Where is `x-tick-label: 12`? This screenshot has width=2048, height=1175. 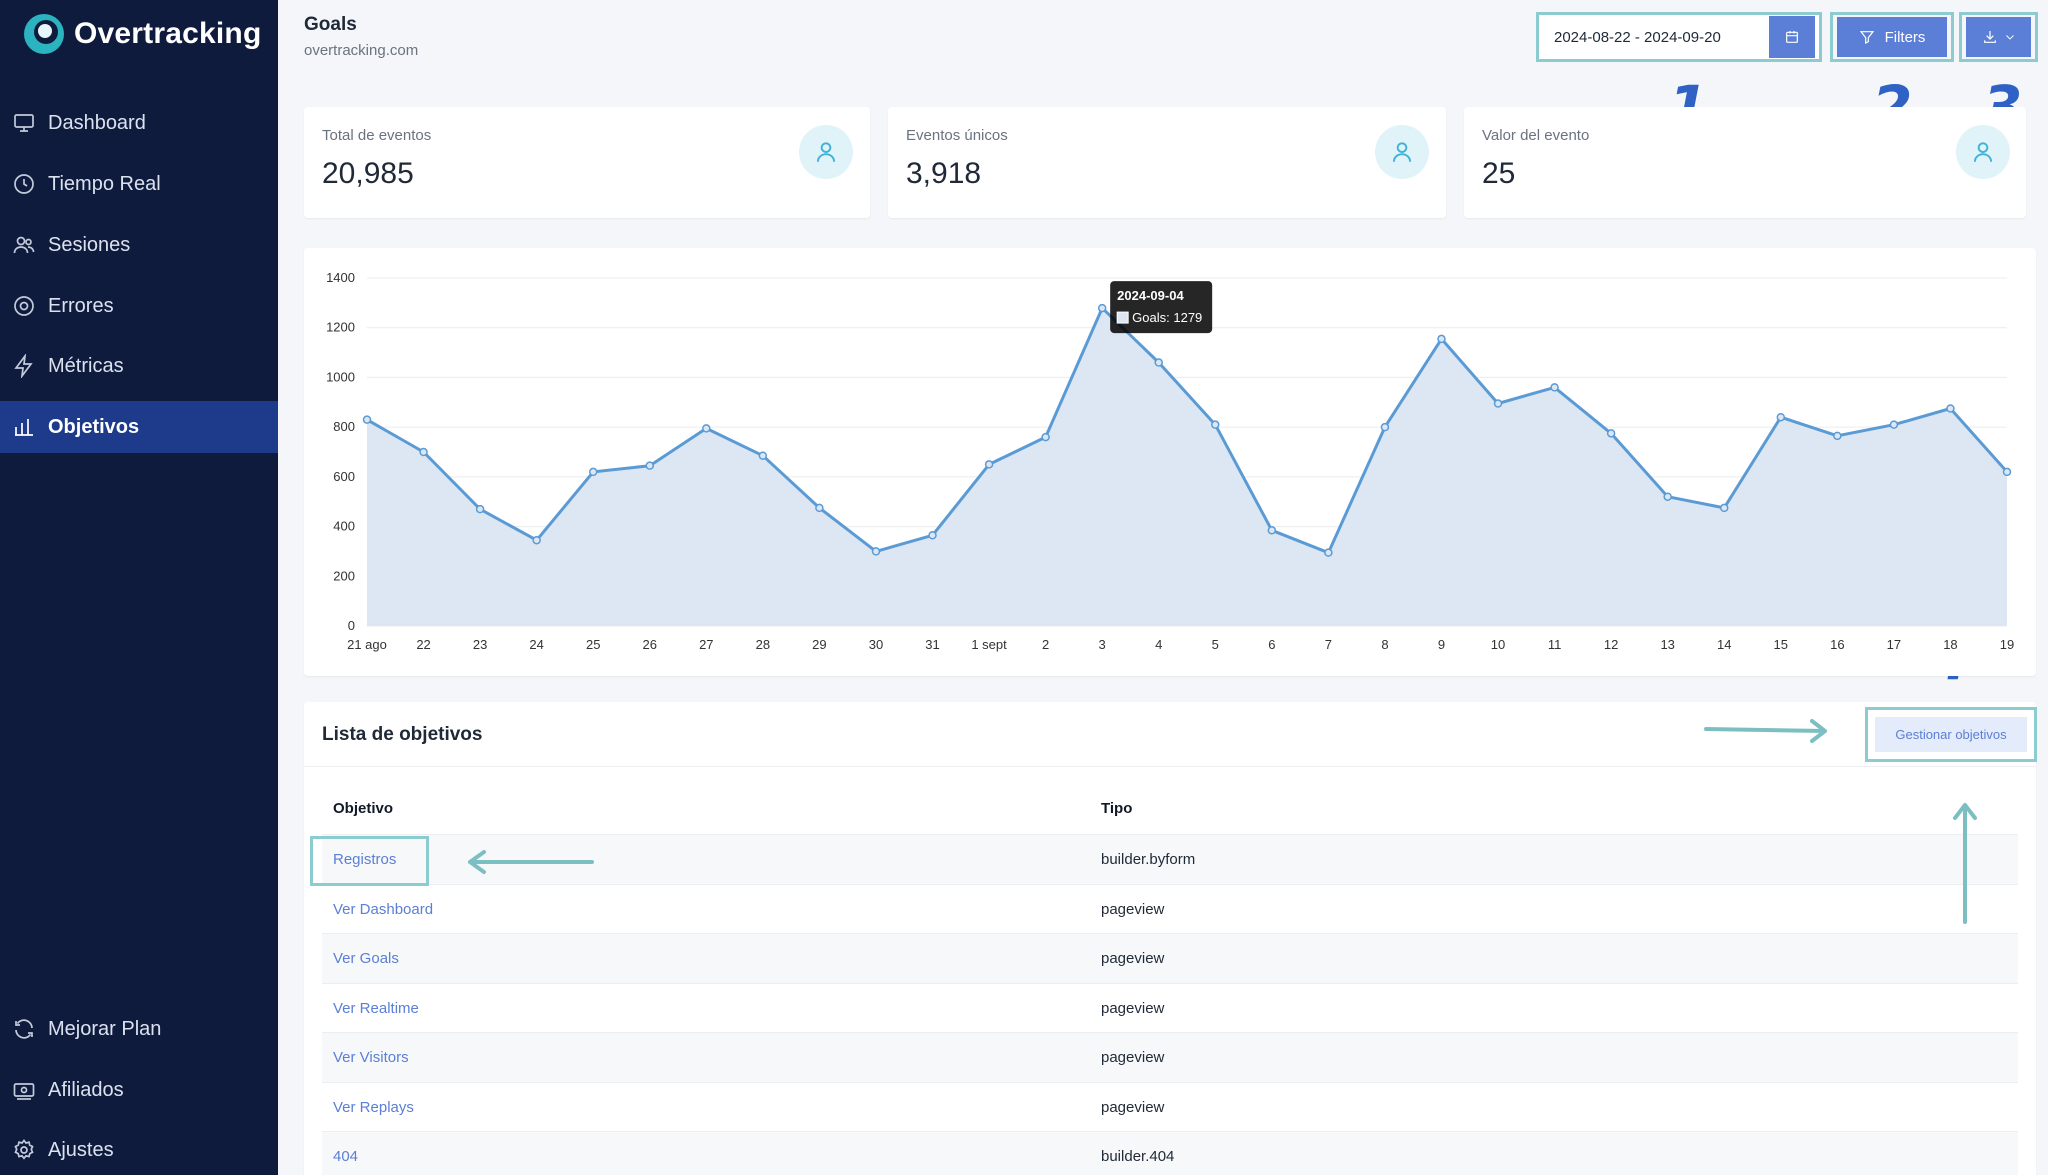 x-tick-label: 12 is located at coordinates (1611, 644).